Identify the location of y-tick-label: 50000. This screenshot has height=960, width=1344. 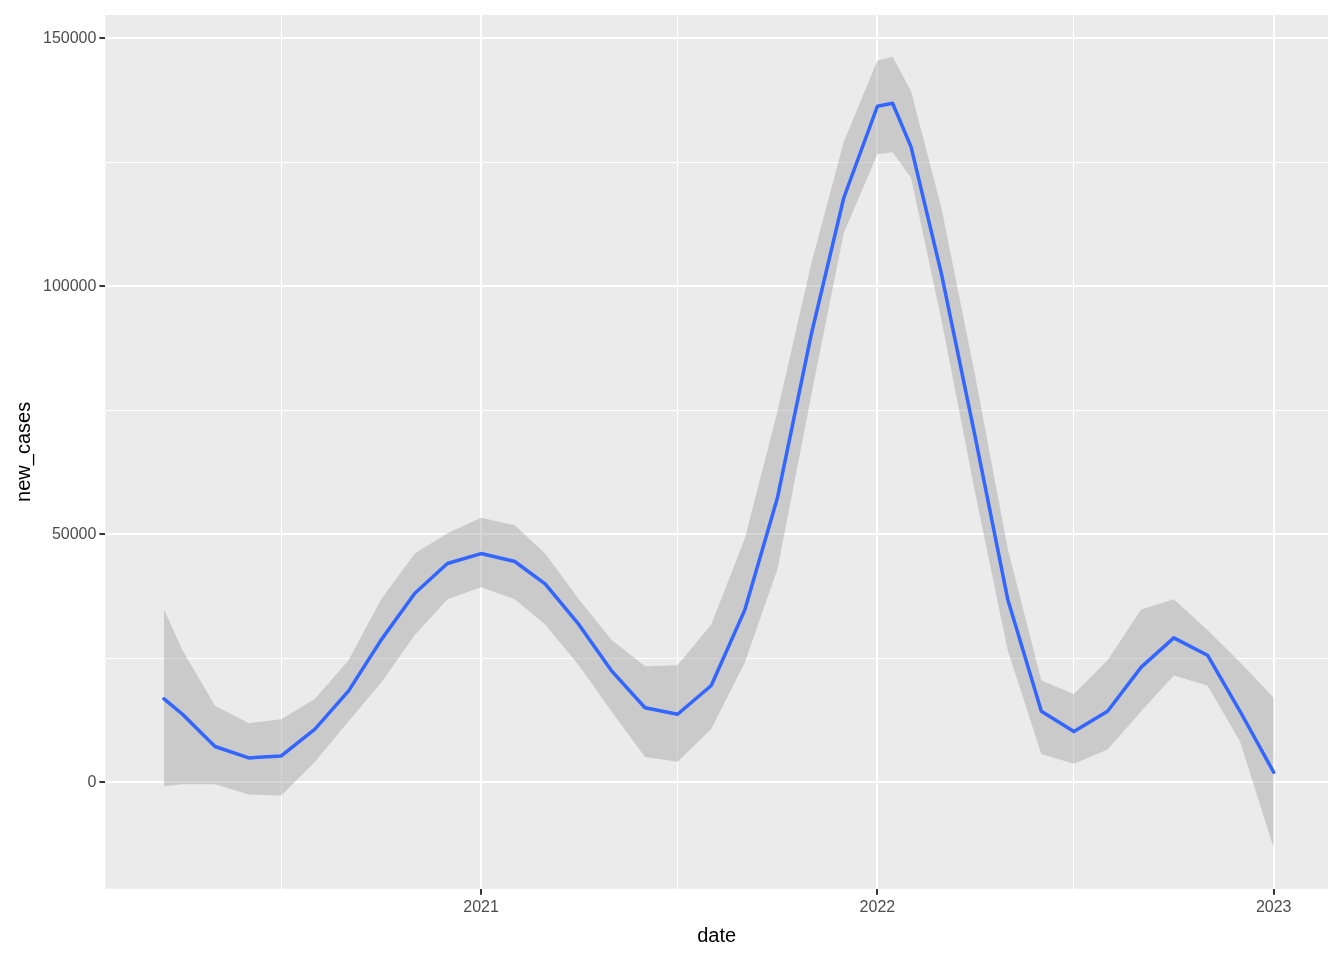
(74, 533).